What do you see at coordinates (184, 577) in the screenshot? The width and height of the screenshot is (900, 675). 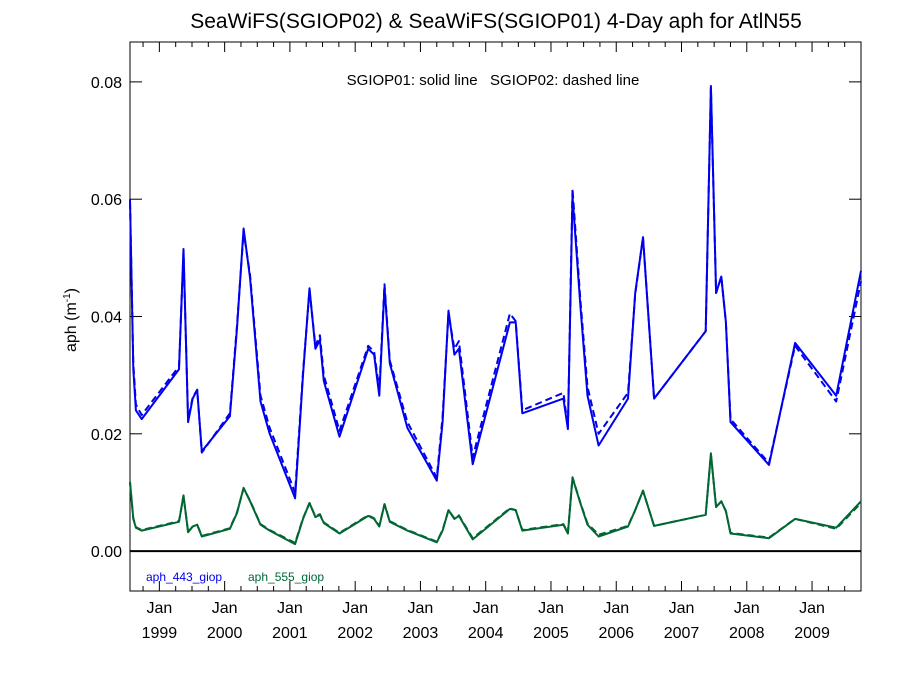 I see `legend-entry: aph_443_giop` at bounding box center [184, 577].